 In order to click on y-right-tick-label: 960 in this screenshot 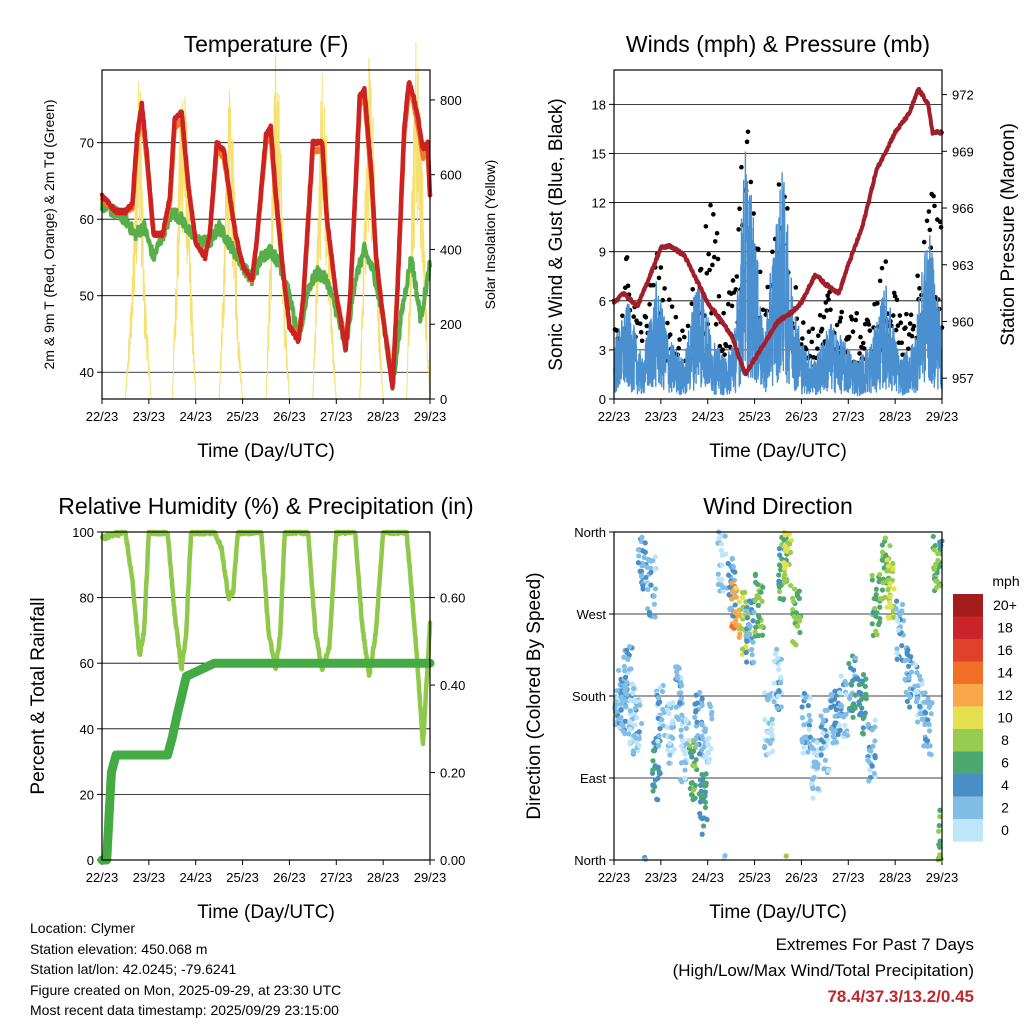, I will do `click(963, 321)`.